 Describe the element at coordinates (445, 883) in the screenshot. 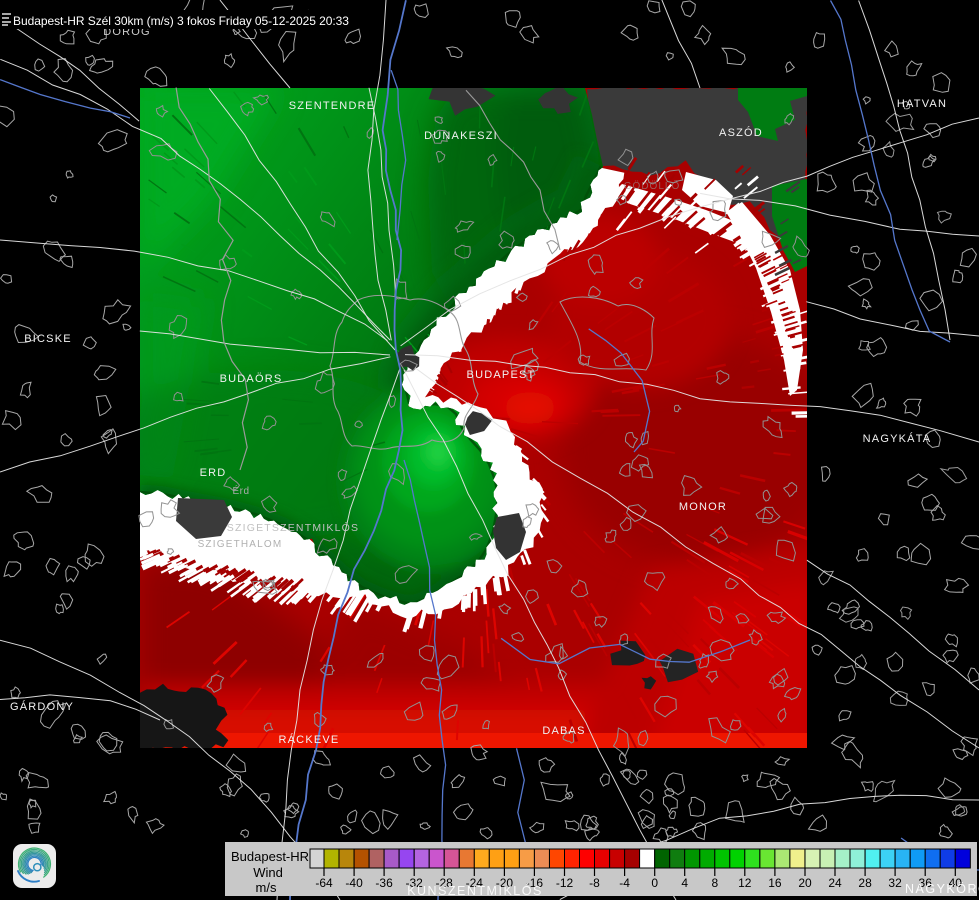

I see `svg-text: -28` at that location.